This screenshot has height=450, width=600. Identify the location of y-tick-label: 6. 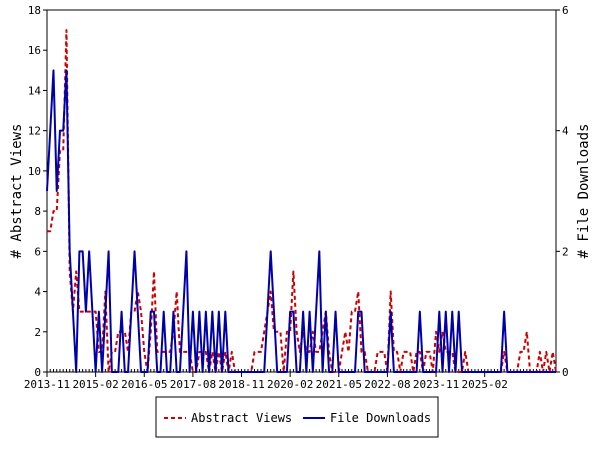
(37, 251).